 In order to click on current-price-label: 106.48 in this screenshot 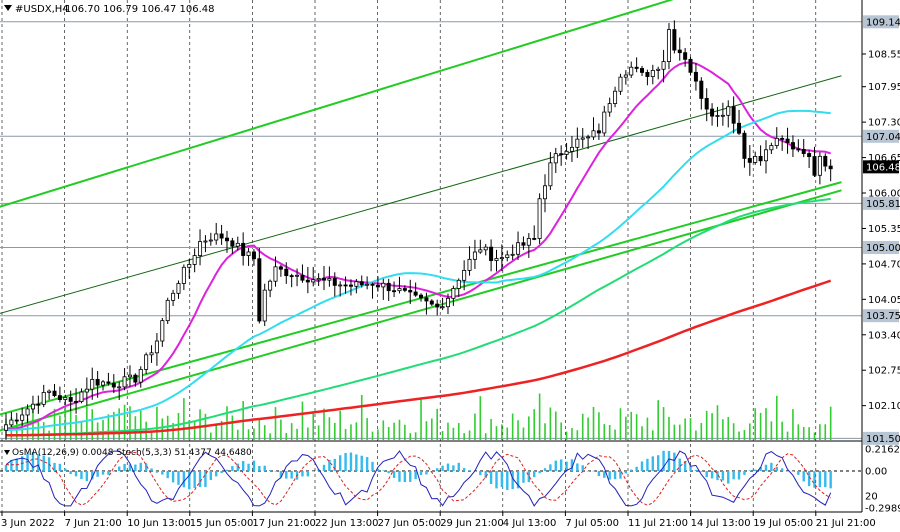, I will do `click(881, 167)`.